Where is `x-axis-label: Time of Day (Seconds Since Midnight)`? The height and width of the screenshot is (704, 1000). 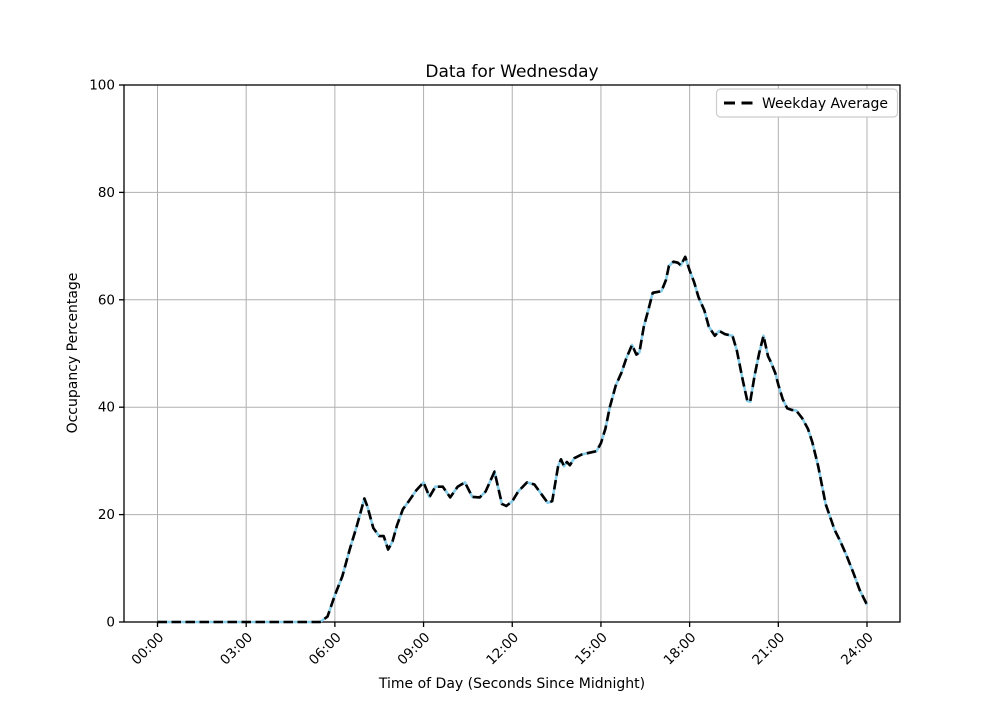 x-axis-label: Time of Day (Seconds Since Midnight) is located at coordinates (511, 684).